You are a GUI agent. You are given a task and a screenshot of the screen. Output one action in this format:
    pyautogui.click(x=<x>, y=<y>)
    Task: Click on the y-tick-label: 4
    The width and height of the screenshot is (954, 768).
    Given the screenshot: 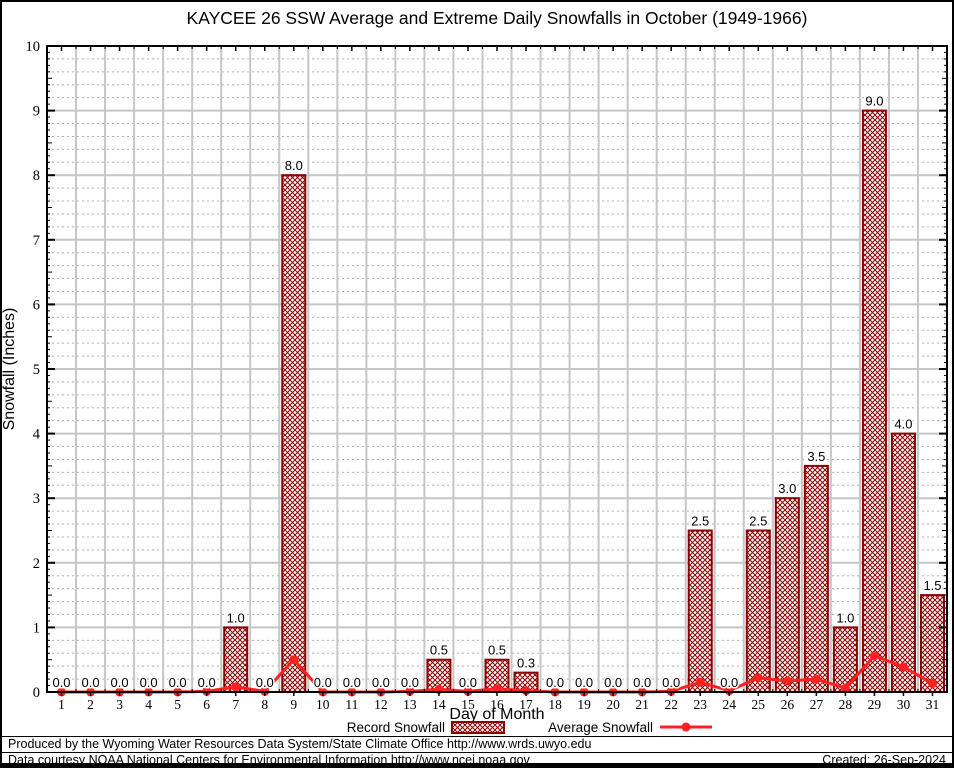 What is the action you would take?
    pyautogui.click(x=37, y=435)
    